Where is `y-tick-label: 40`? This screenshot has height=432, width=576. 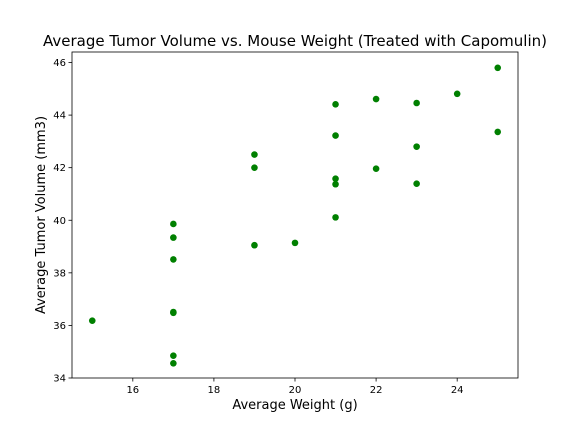 y-tick-label: 40 is located at coordinates (59, 221).